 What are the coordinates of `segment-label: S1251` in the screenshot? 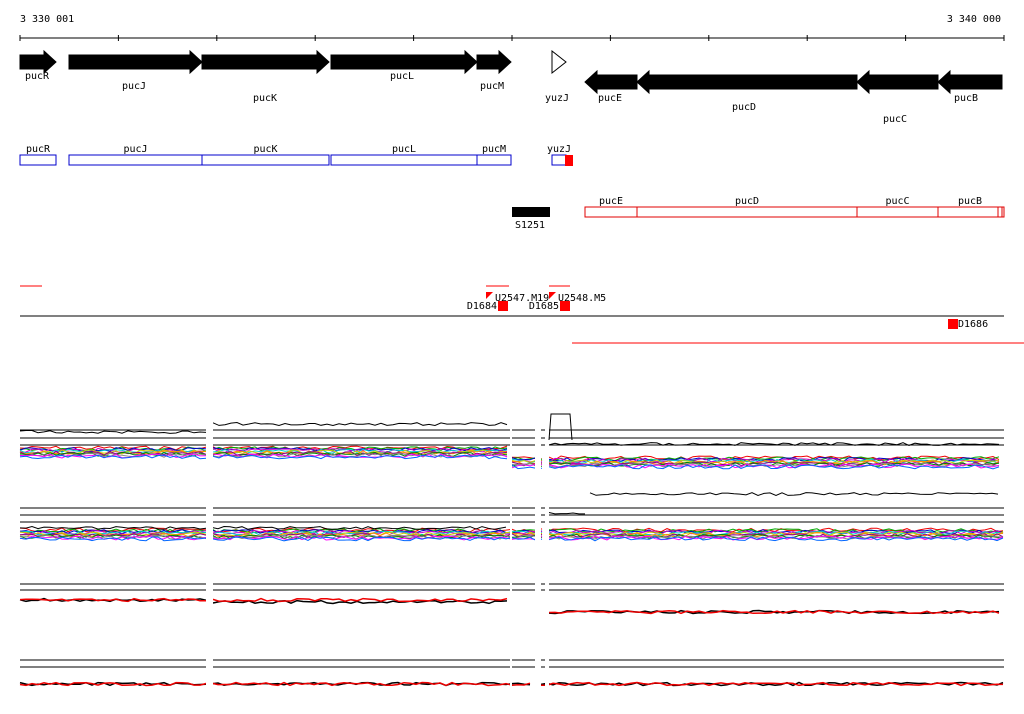 It's located at (530, 225).